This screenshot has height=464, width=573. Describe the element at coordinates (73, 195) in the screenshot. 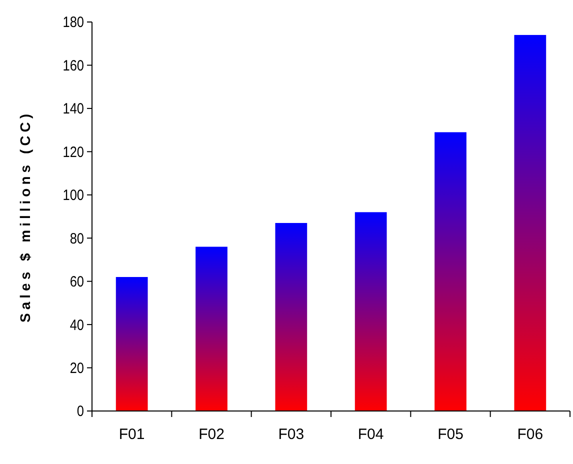

I see `y-tick-label: 100` at that location.